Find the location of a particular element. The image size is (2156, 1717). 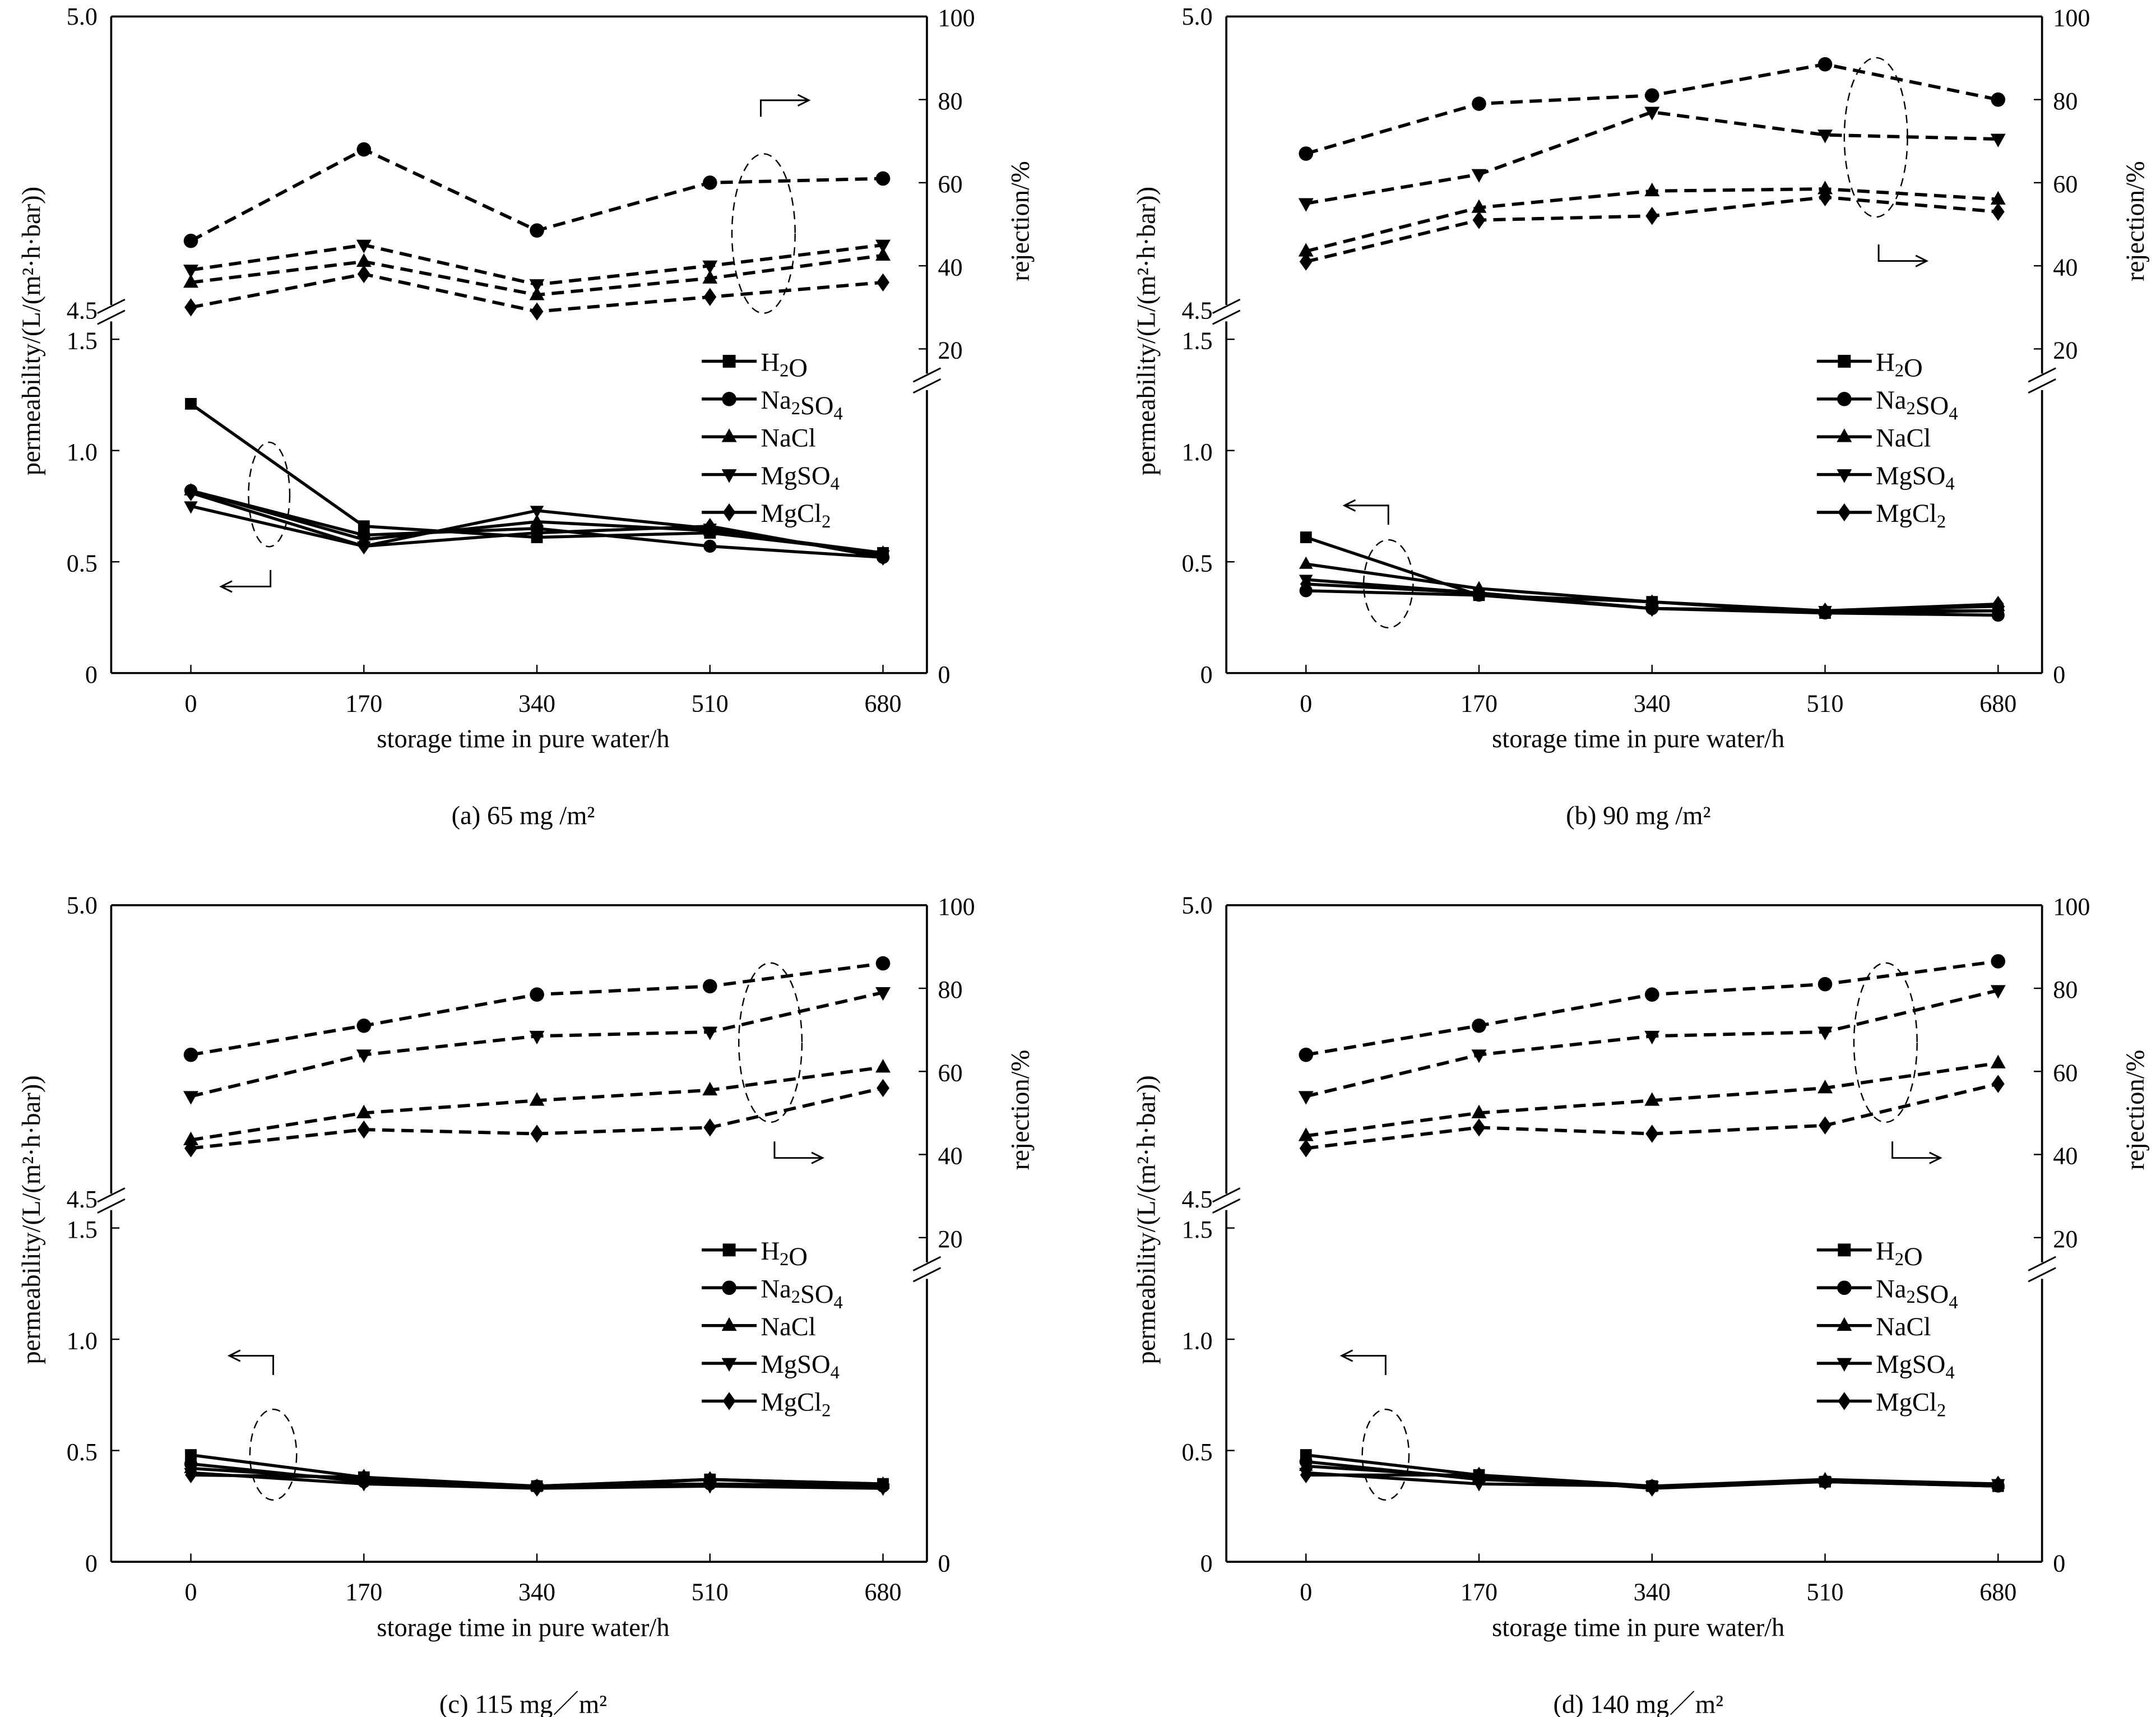

x-tick-label: 0 is located at coordinates (191, 1592).